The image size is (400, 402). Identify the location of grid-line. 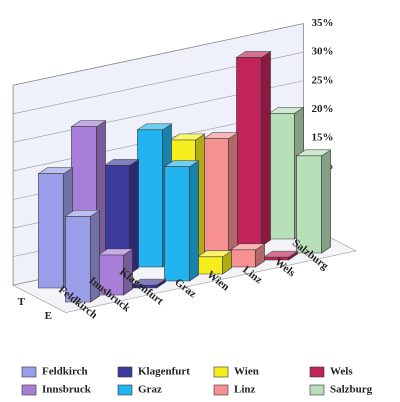
(158, 54).